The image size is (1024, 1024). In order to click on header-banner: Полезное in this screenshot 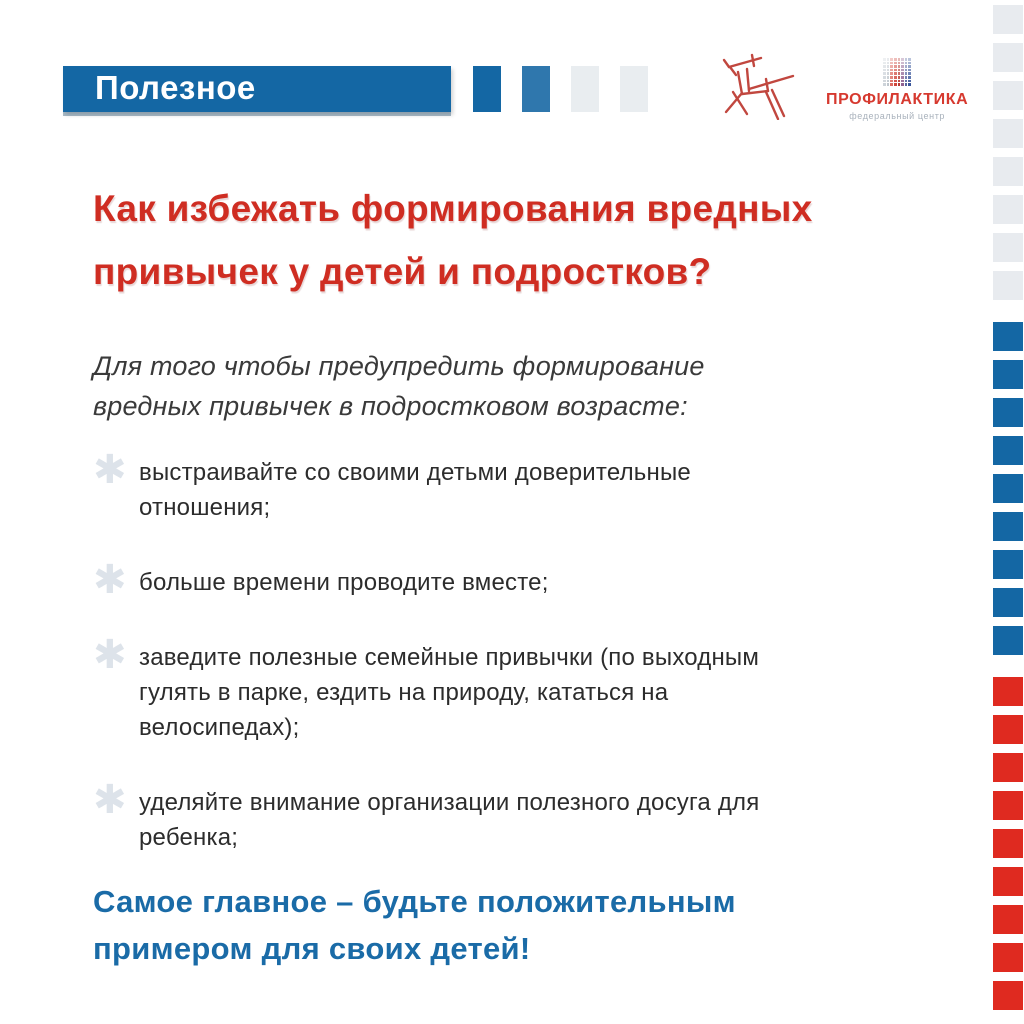, I will do `click(257, 89)`.